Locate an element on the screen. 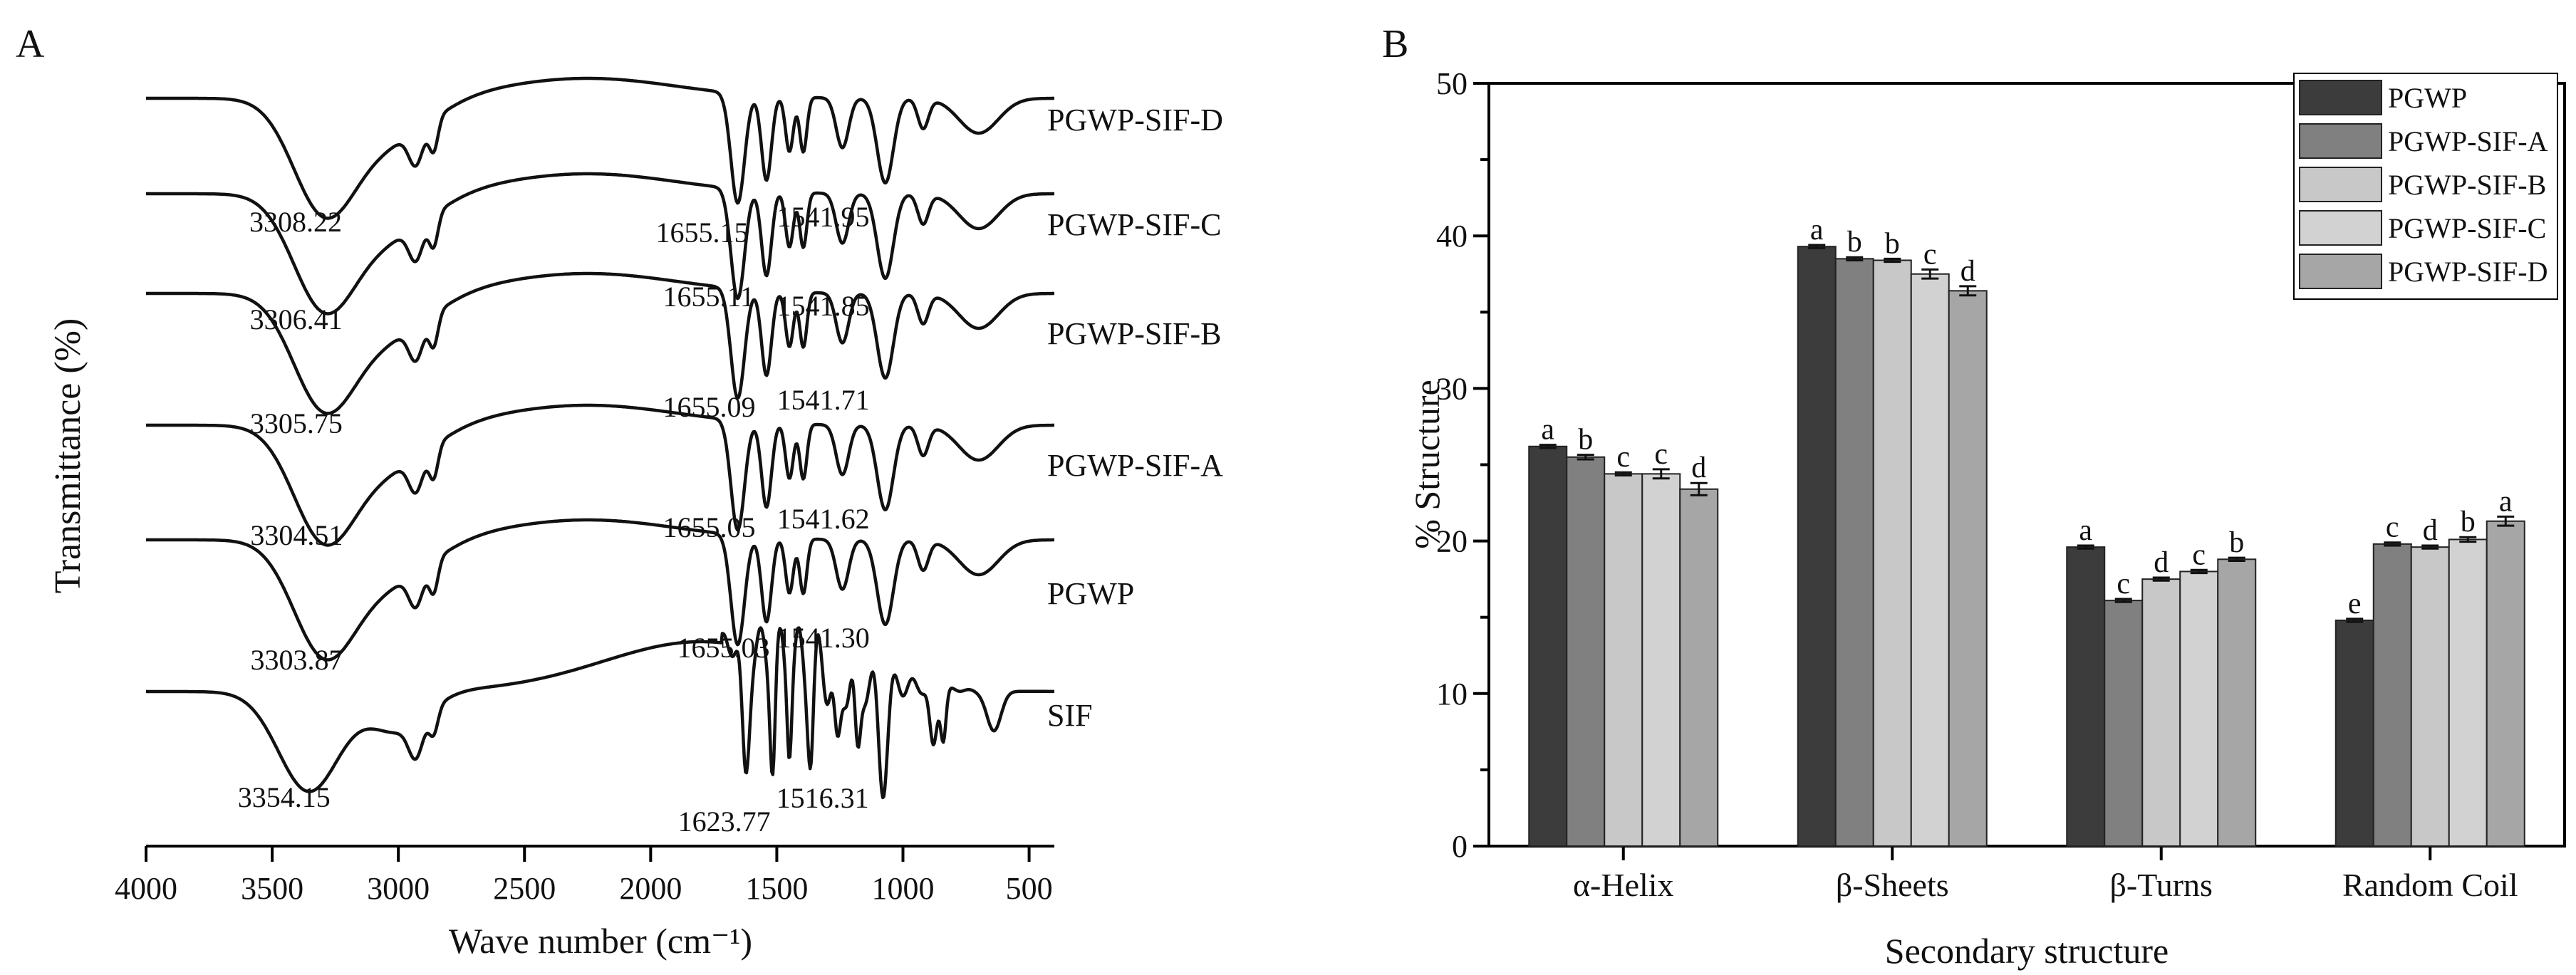 This screenshot has width=2576, height=975. bar-pgwp-sif-a is located at coordinates (1854, 552).